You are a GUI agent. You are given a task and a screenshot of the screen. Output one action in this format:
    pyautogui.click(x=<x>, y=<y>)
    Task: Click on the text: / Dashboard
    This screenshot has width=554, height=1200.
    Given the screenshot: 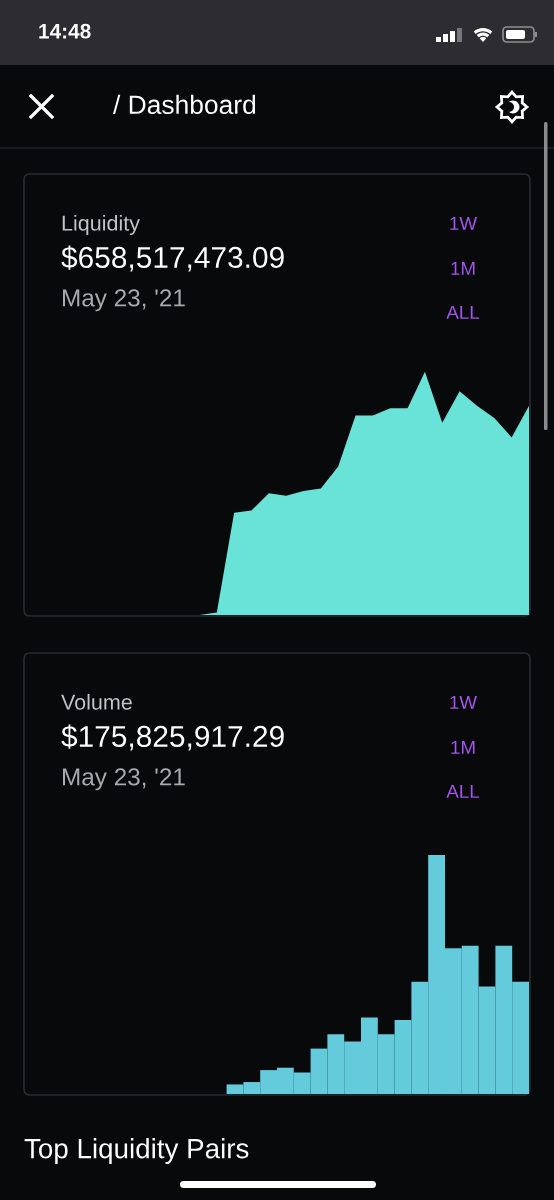 What is the action you would take?
    pyautogui.click(x=184, y=104)
    